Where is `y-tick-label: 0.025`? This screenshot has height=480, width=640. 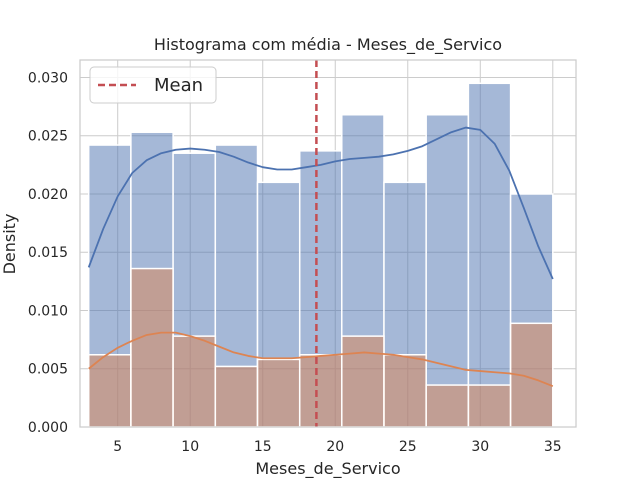
y-tick-label: 0.025 is located at coordinates (48, 137).